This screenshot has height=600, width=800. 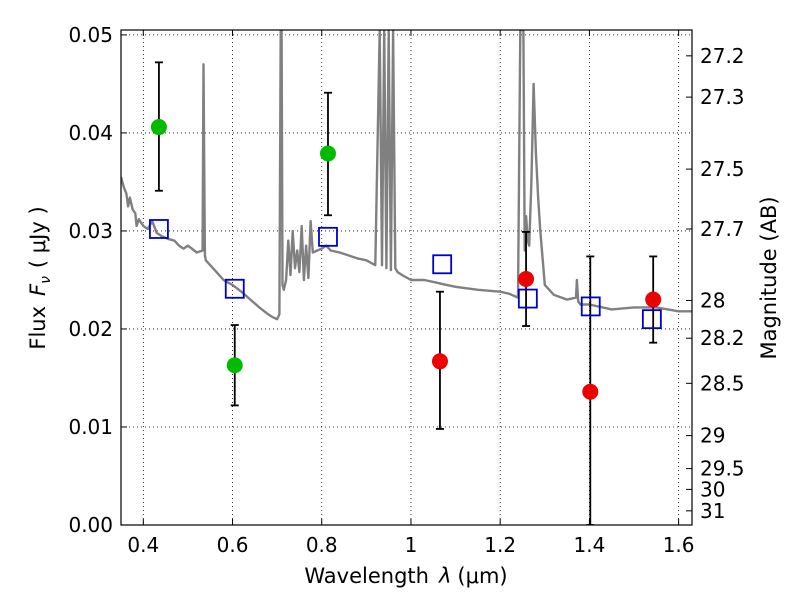 I want to click on x-tick-label: 1.6, so click(x=679, y=545).